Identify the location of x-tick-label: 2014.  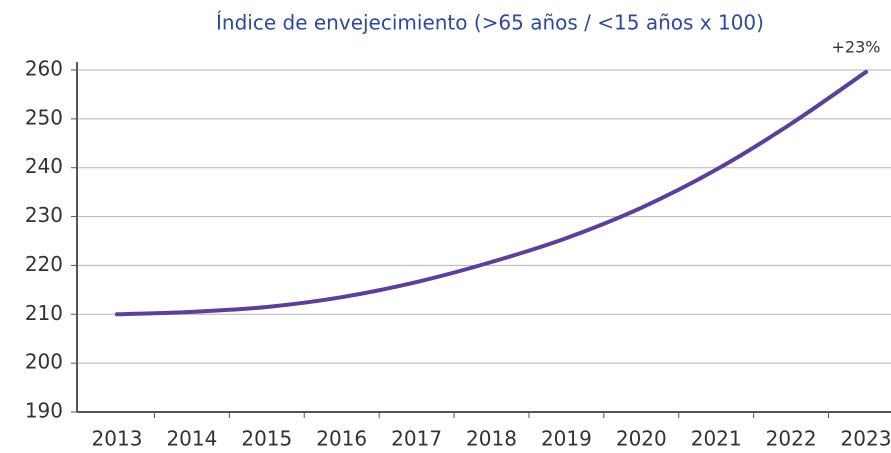
(191, 439).